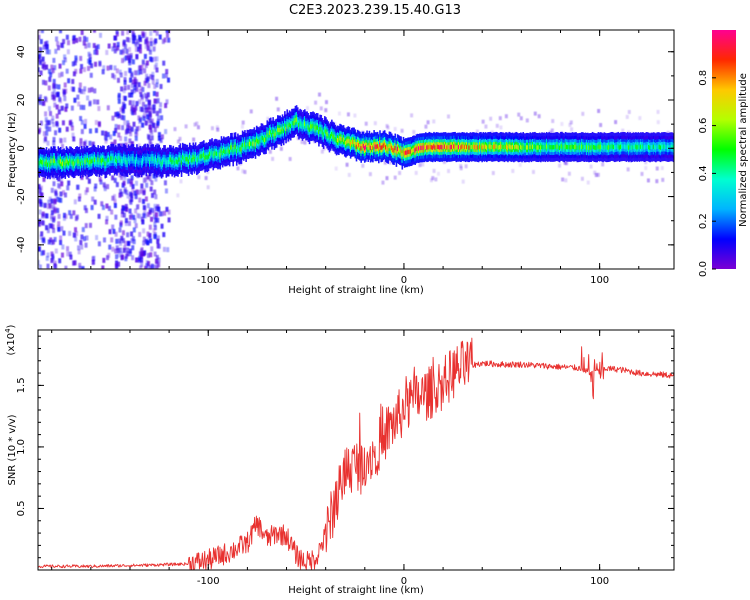 This screenshot has height=600, width=750. I want to click on snr-y-multiplier: (x104), so click(10, 339).